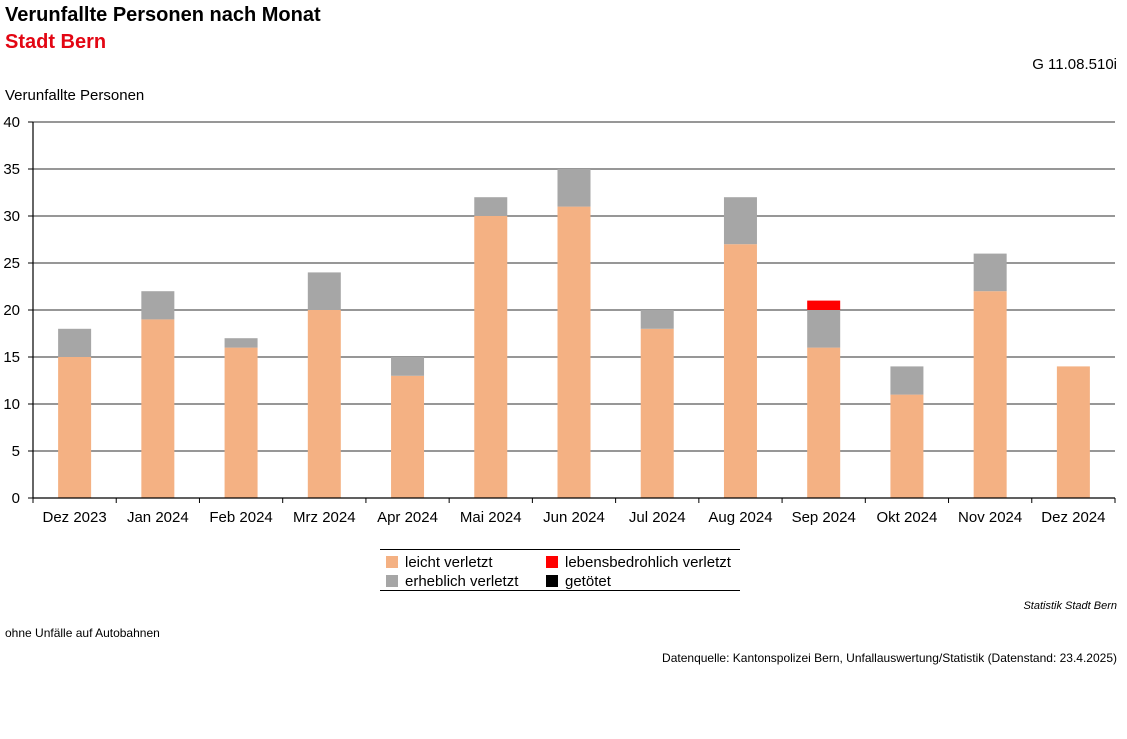 Image resolution: width=1127 pixels, height=739 pixels. Describe the element at coordinates (158, 517) in the screenshot. I see `x-tick-label: Jan 2024` at that location.